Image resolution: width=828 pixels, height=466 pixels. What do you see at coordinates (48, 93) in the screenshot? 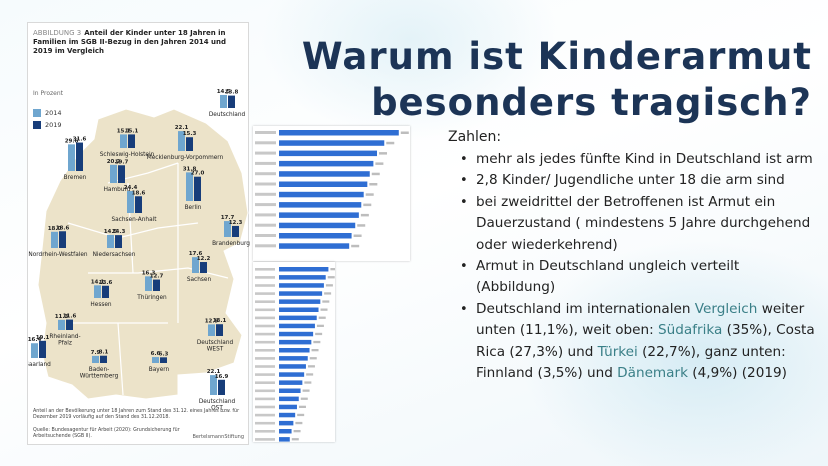
I see `figure-unit: In Prozent` at bounding box center [48, 93].